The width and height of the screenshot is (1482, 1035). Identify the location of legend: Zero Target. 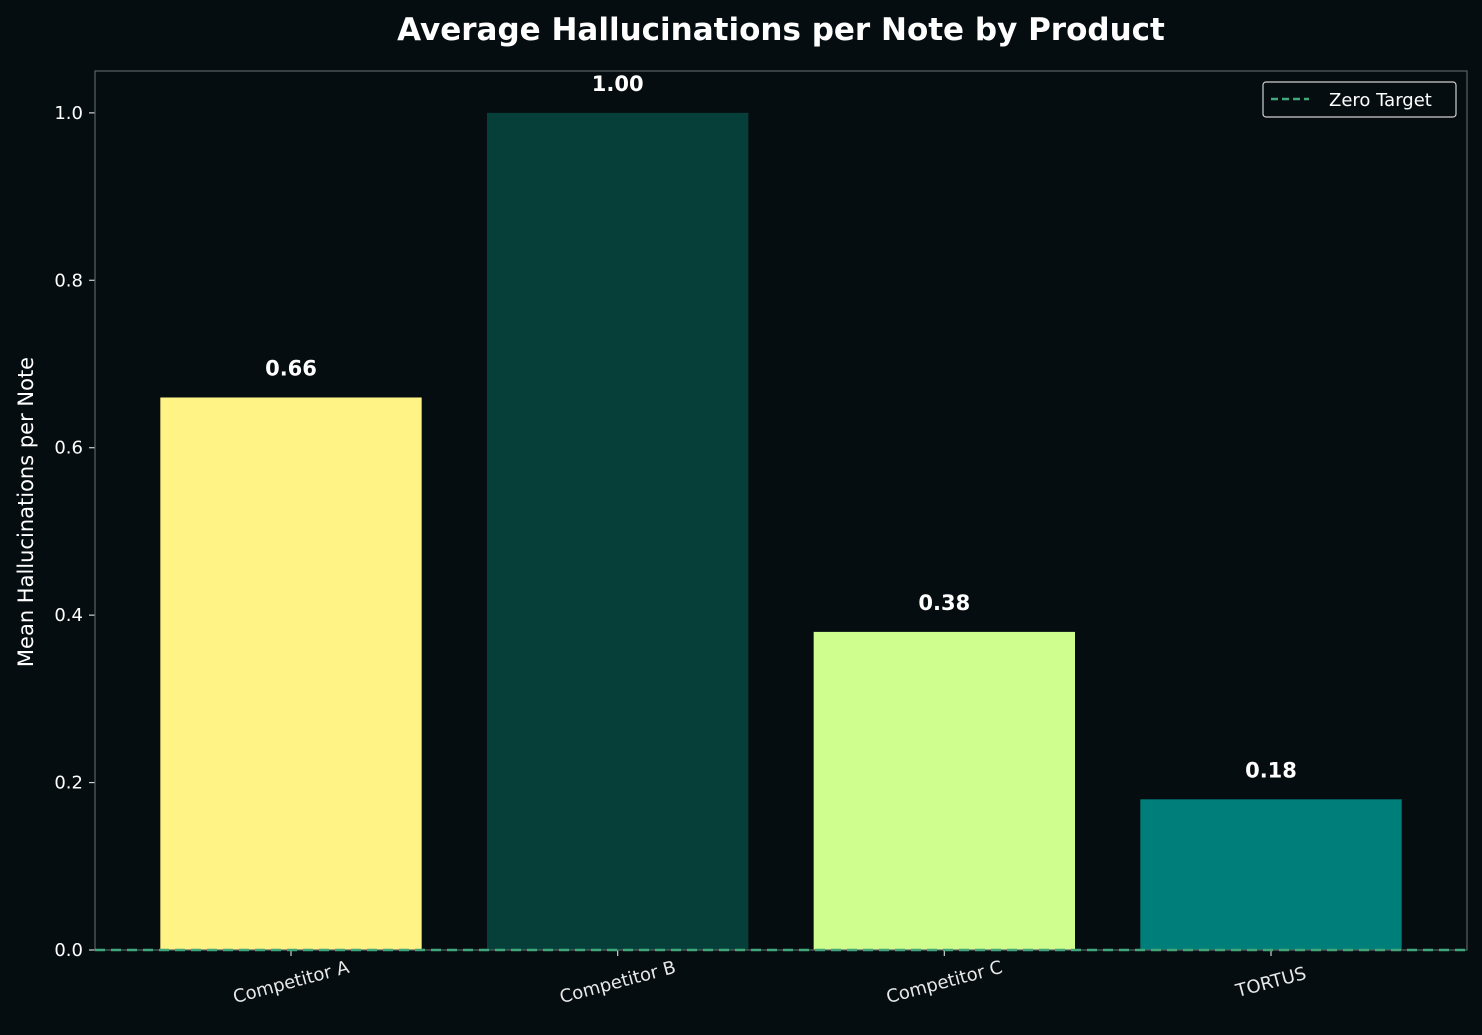
(1359, 99).